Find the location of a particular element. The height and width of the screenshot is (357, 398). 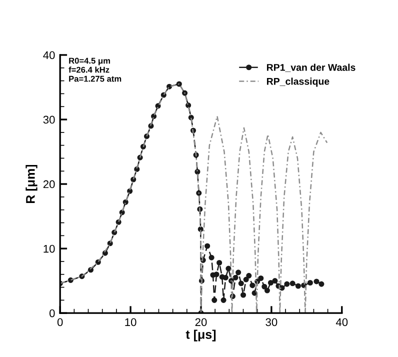

y-tick-label: 40 is located at coordinates (49, 55).